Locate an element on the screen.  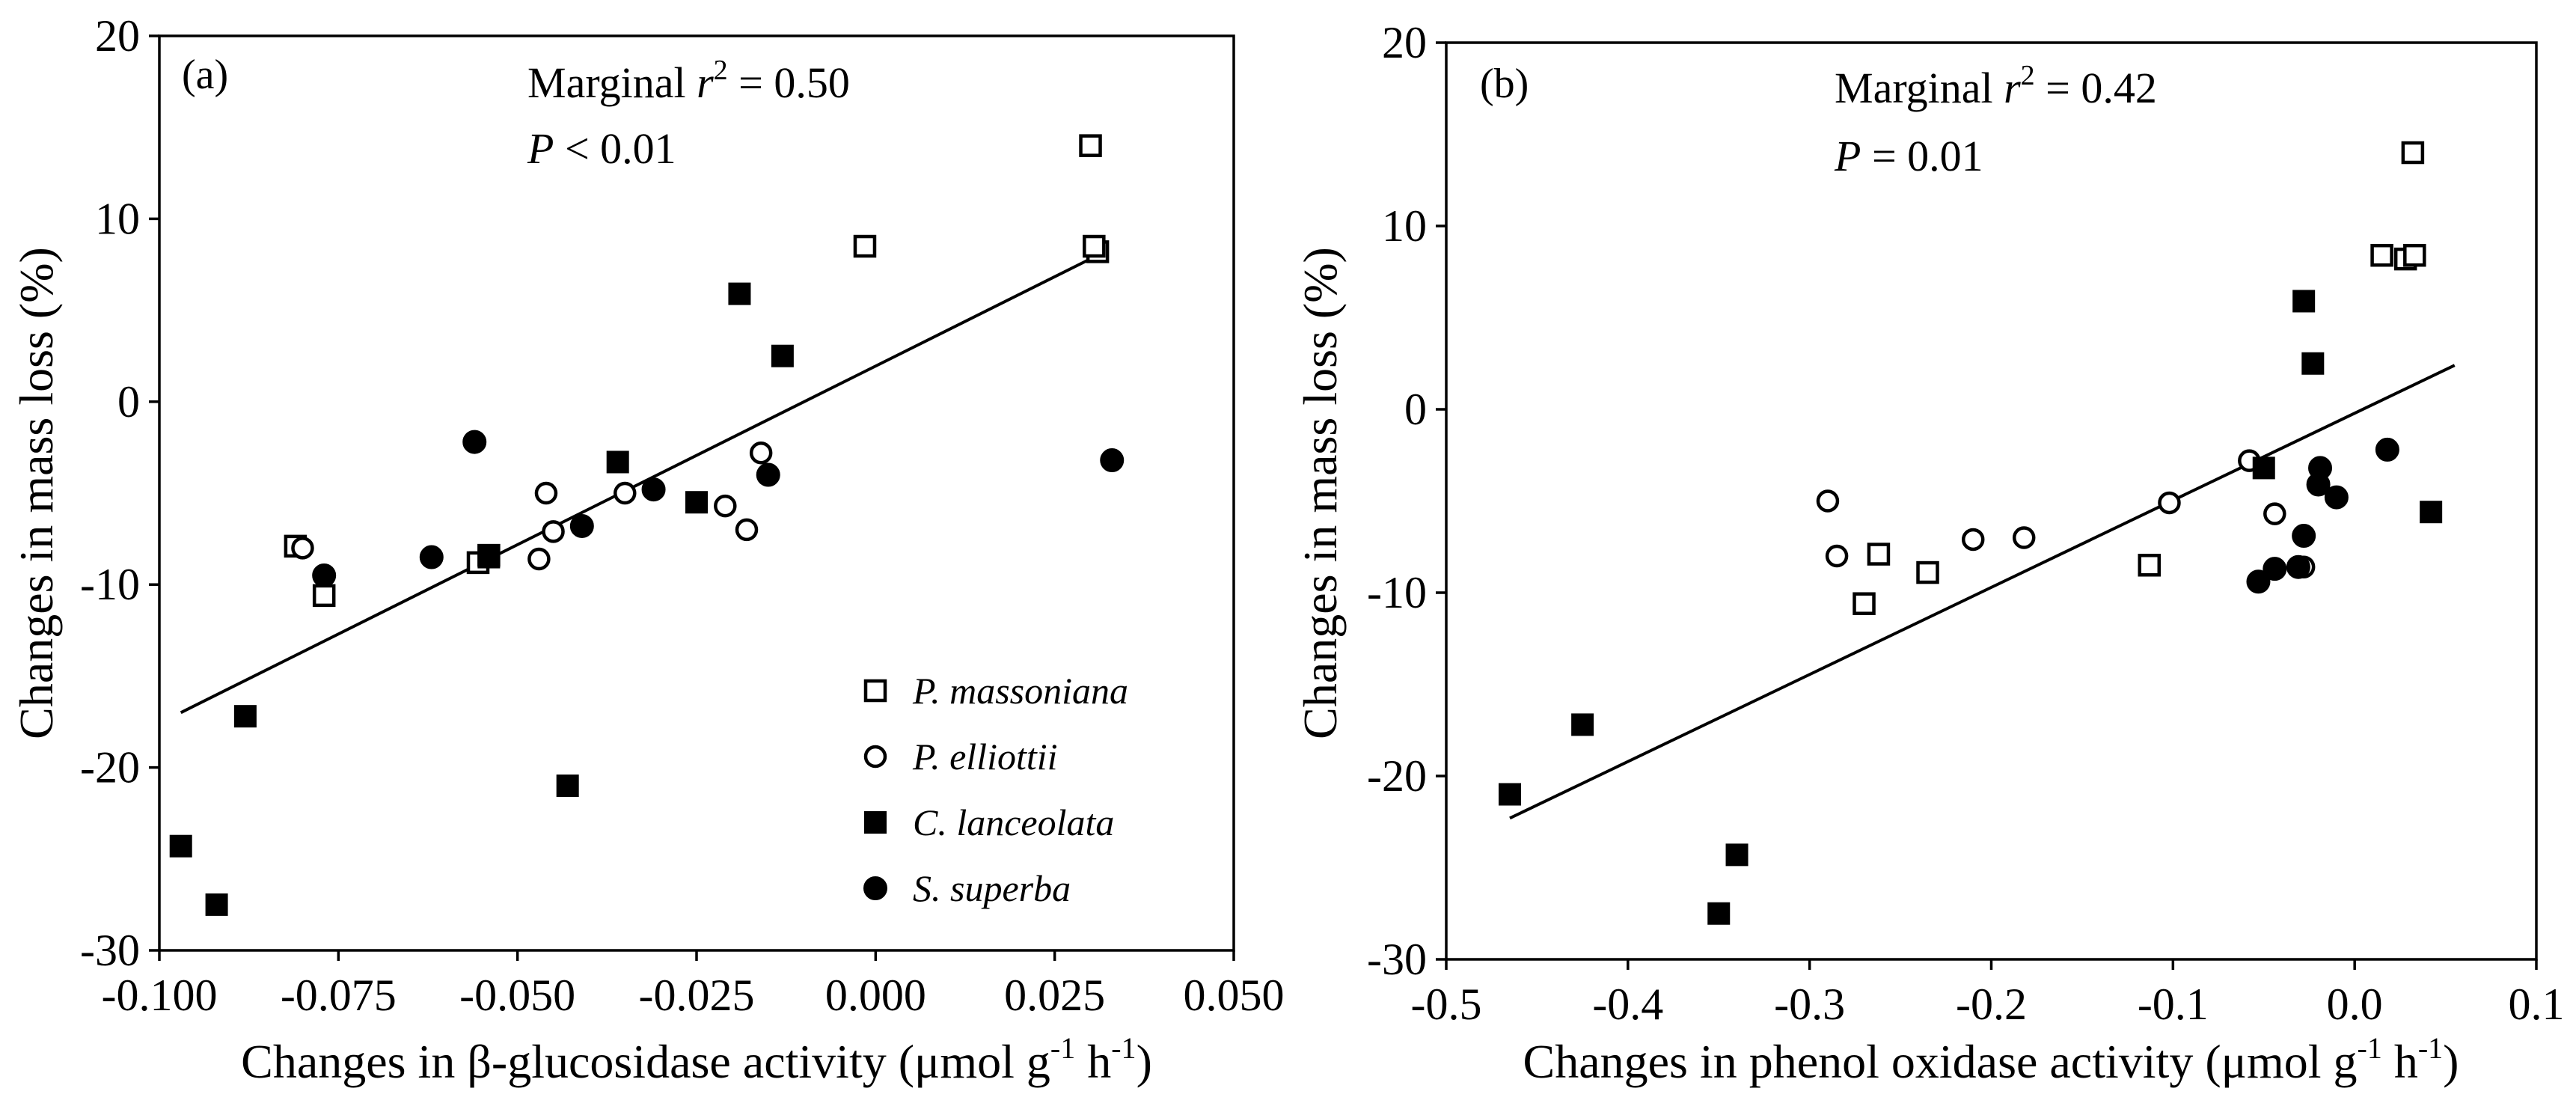
x-tick-label: -0.5 is located at coordinates (1447, 1004).